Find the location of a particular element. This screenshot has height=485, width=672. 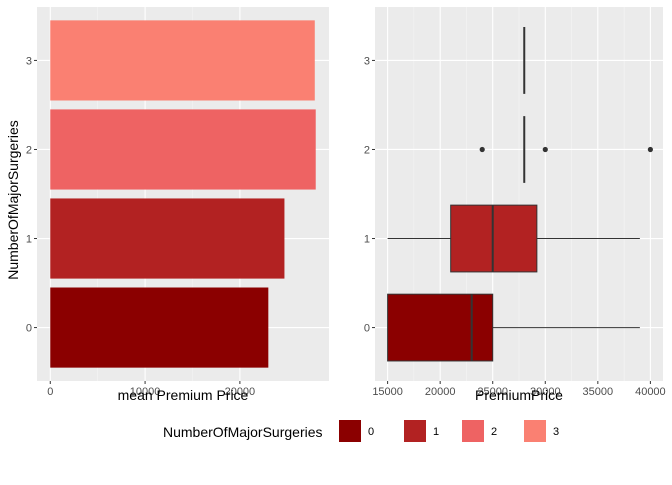

legend-label-0: 0 is located at coordinates (371, 432).